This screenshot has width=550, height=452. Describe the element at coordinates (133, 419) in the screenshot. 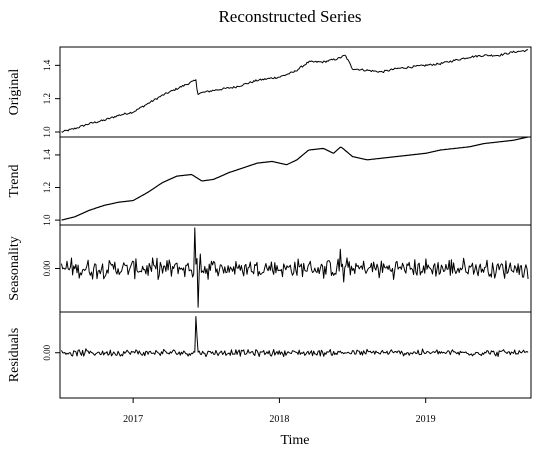

I see `x-tick-label: 2017` at that location.